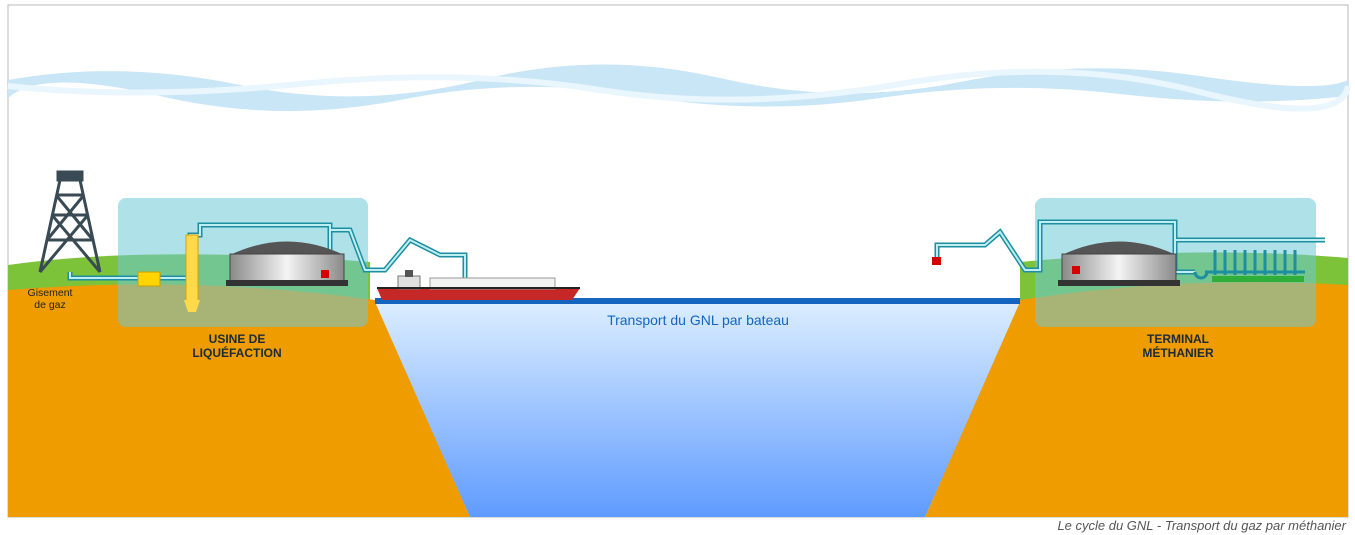 The width and height of the screenshot is (1355, 535). What do you see at coordinates (1258, 279) in the screenshot?
I see `regasifier-base` at bounding box center [1258, 279].